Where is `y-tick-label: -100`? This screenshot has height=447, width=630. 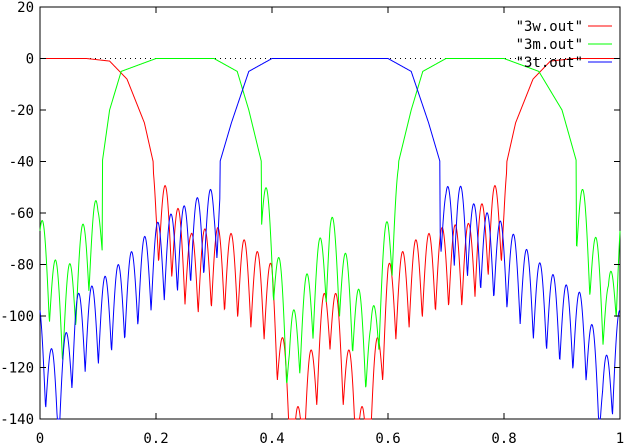 y-tick-label: -100 is located at coordinates (17, 317).